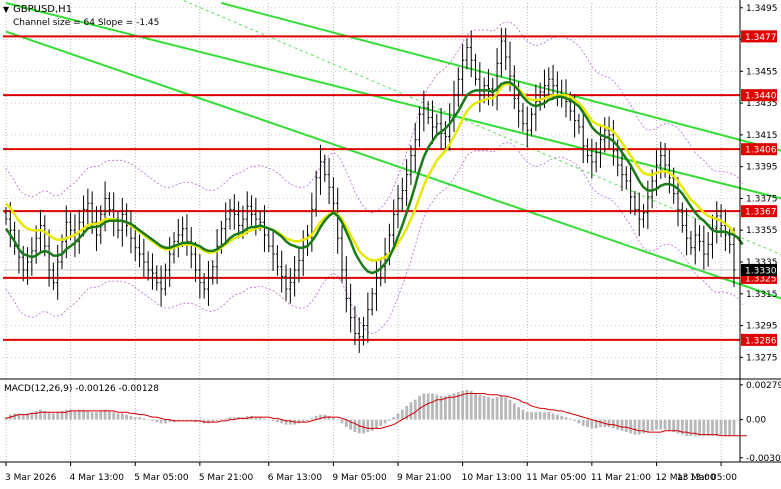  Describe the element at coordinates (6, 9) in the screenshot. I see `dropdown-arrow-icon: ▼` at that location.